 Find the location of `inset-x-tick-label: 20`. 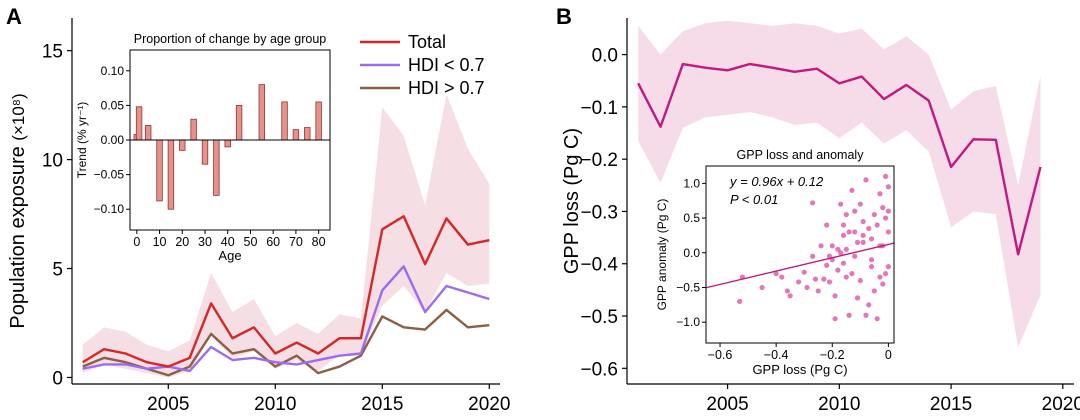

inset-x-tick-label: 20 is located at coordinates (182, 242).